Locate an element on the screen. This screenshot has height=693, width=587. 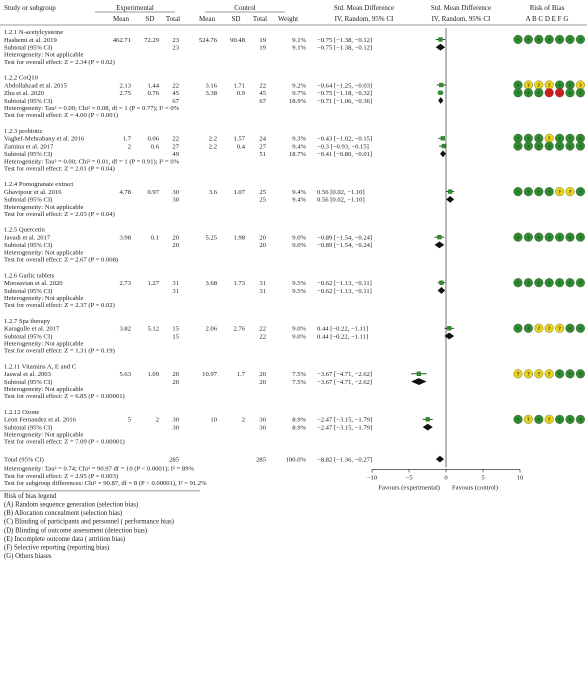
exp-sd: 1.09 is located at coordinates (153, 374).